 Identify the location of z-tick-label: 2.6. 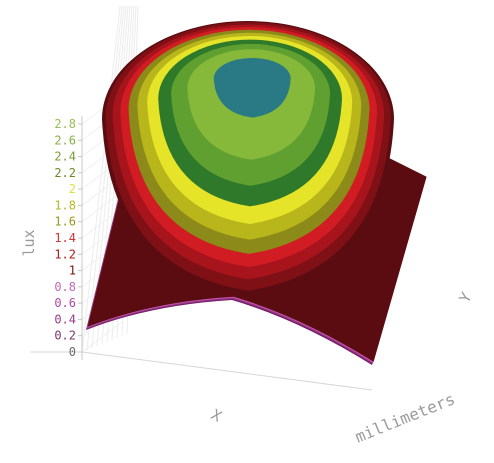
(65, 140).